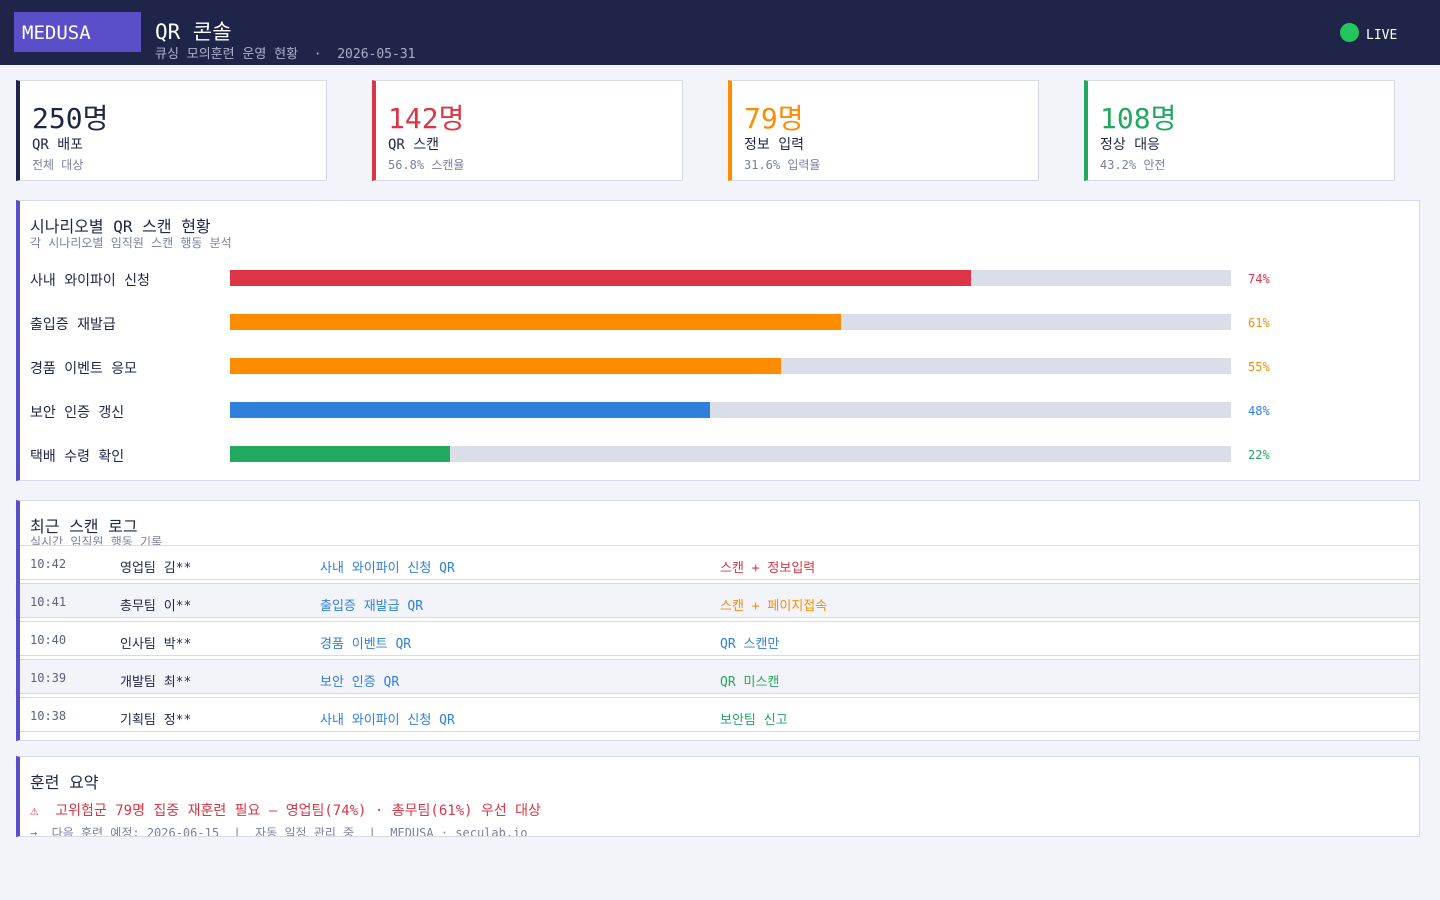 The height and width of the screenshot is (900, 1440). What do you see at coordinates (131, 243) in the screenshot?
I see `chart-subtitle: 각 시나리오별 임직원 스캔 행동 분석` at bounding box center [131, 243].